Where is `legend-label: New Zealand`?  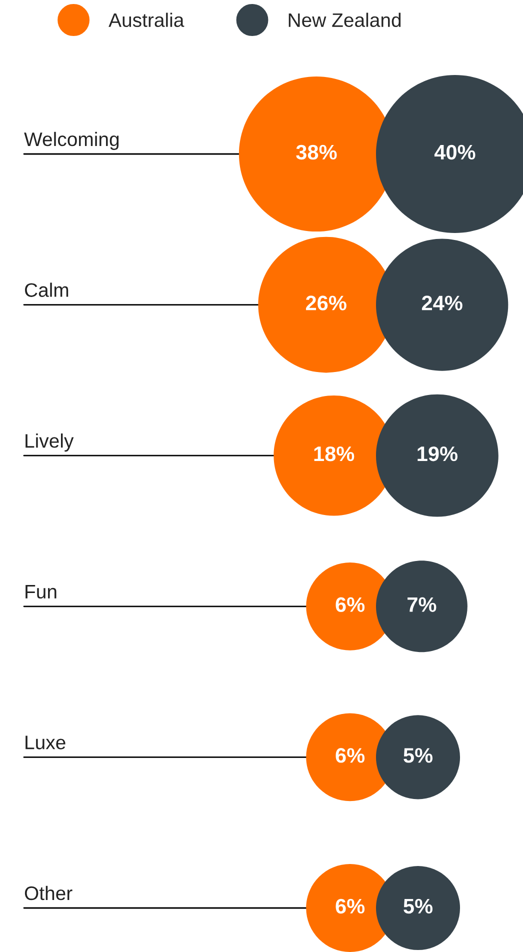 legend-label: New Zealand is located at coordinates (344, 20).